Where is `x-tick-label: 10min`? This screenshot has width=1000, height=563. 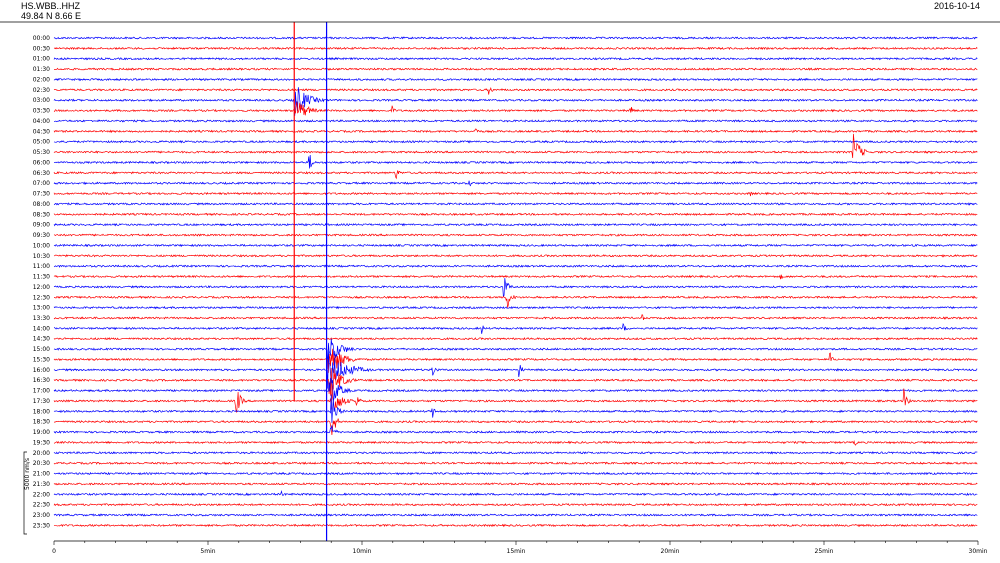 x-tick-label: 10min is located at coordinates (362, 551).